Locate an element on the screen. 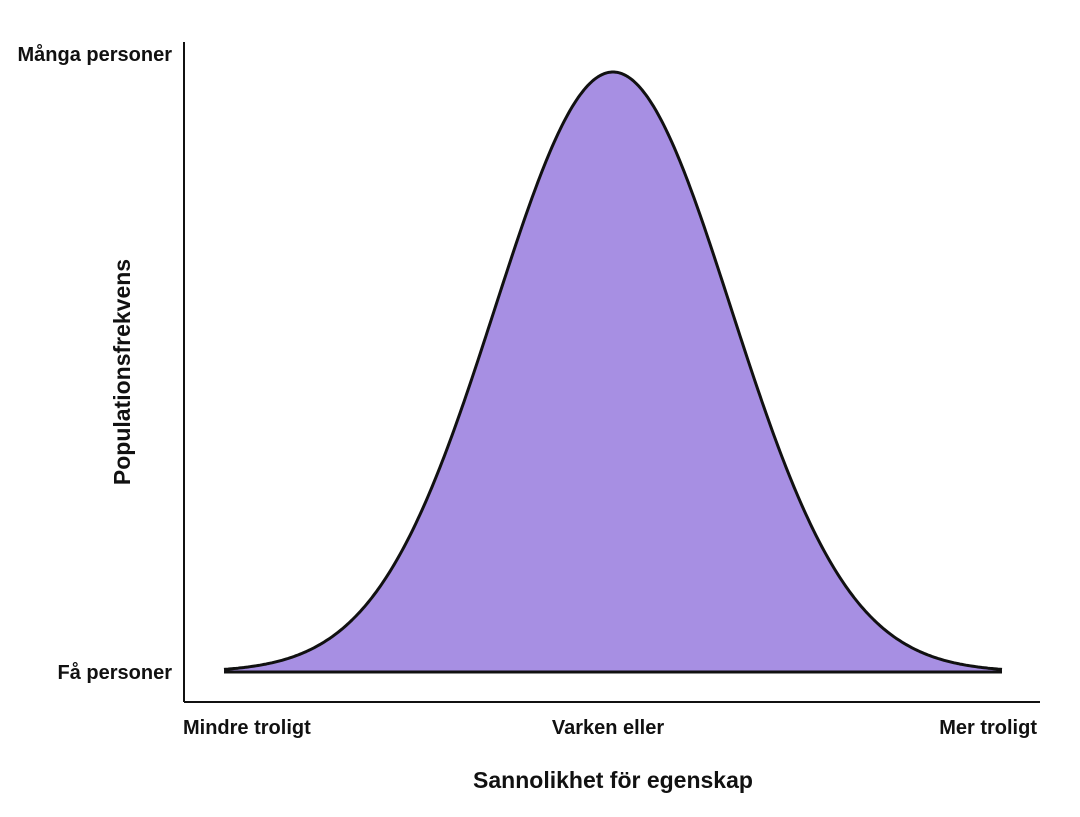 The image size is (1080, 817). y-tick-label-top: Många personer is located at coordinates (95, 54).